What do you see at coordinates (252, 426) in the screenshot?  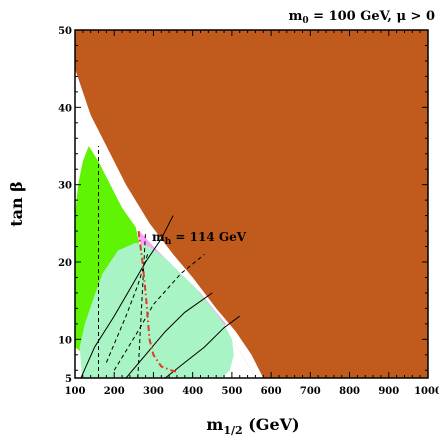 I see `x-axis-label: m1/2 (GeV)` at bounding box center [252, 426].